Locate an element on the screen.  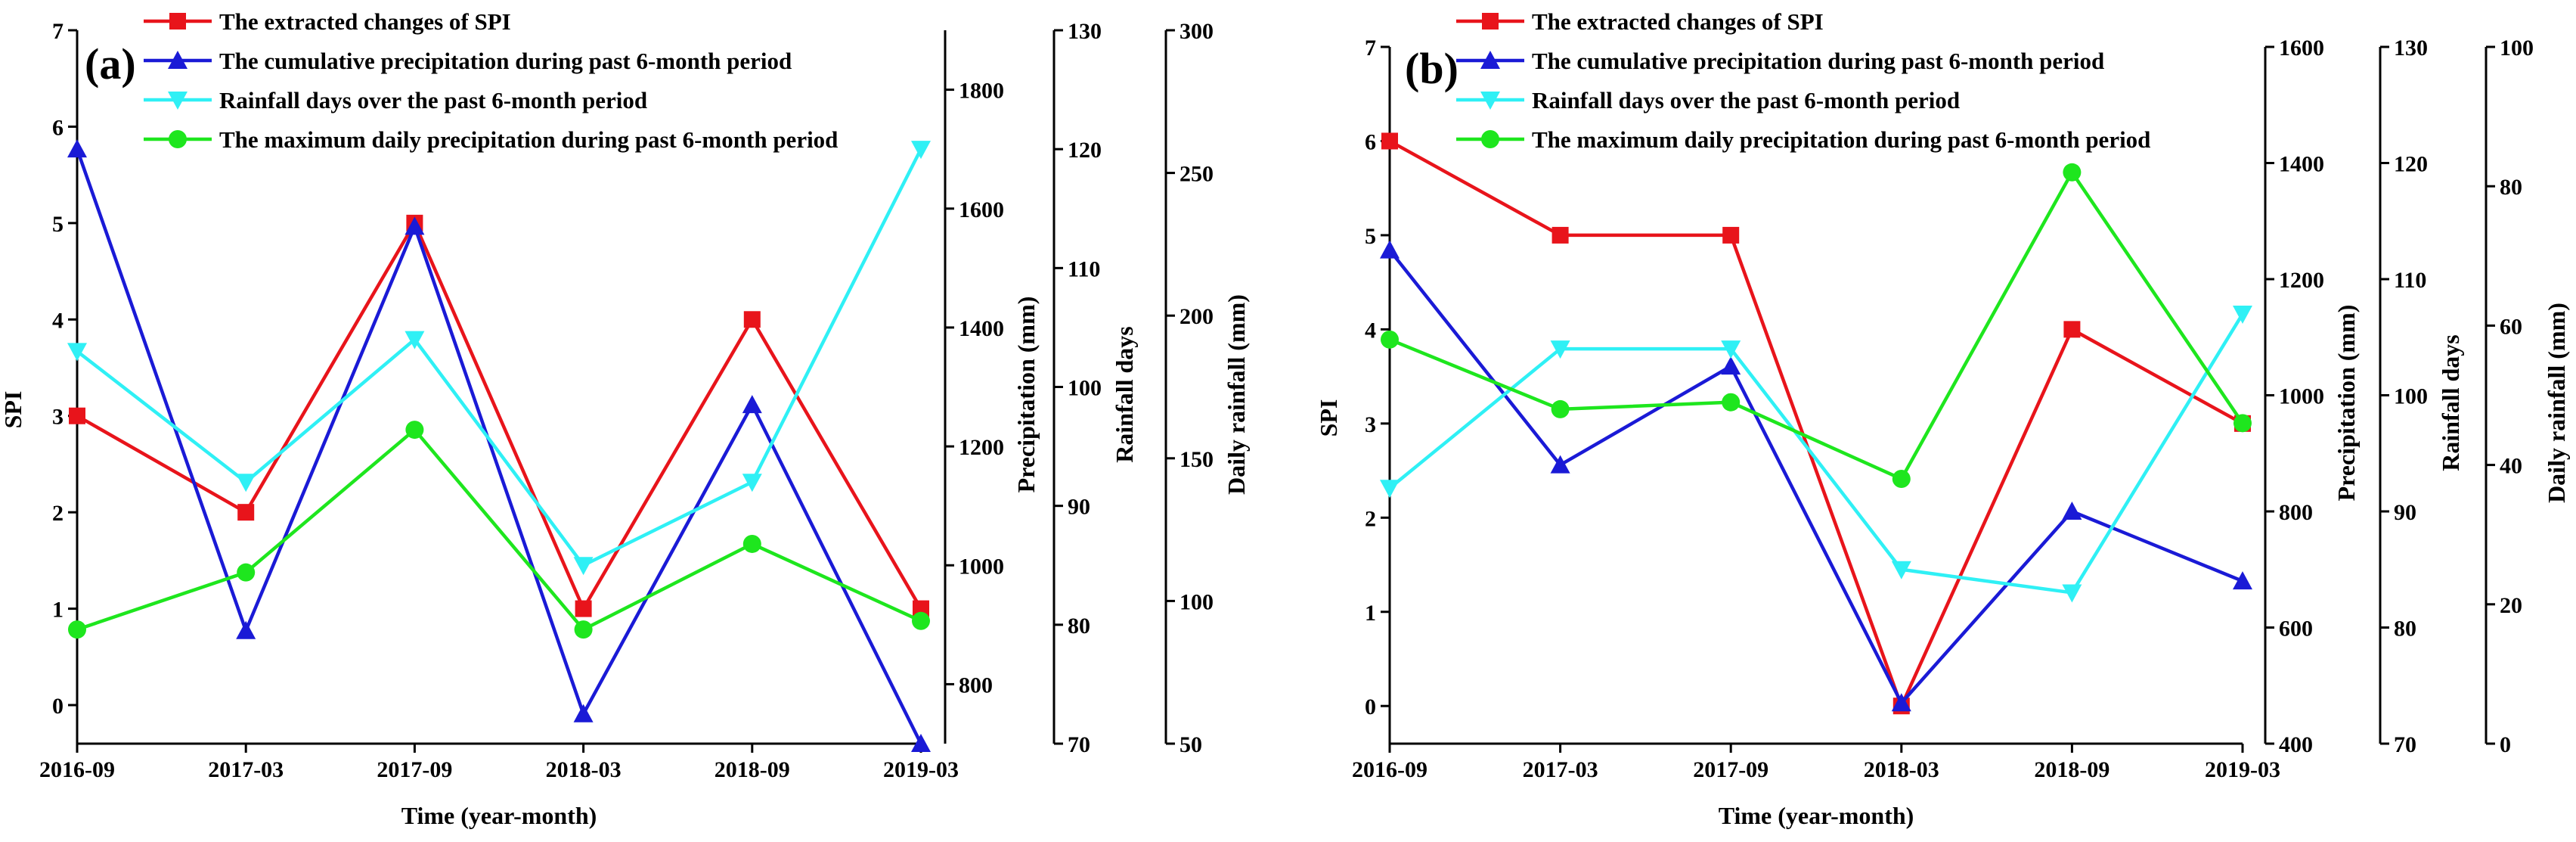
precip-tick-label: 1000 is located at coordinates (2301, 396).